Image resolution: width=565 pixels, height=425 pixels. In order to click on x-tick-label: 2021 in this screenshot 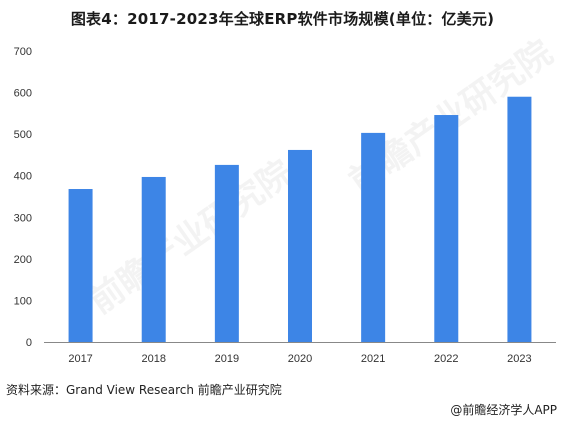, I will do `click(373, 359)`.